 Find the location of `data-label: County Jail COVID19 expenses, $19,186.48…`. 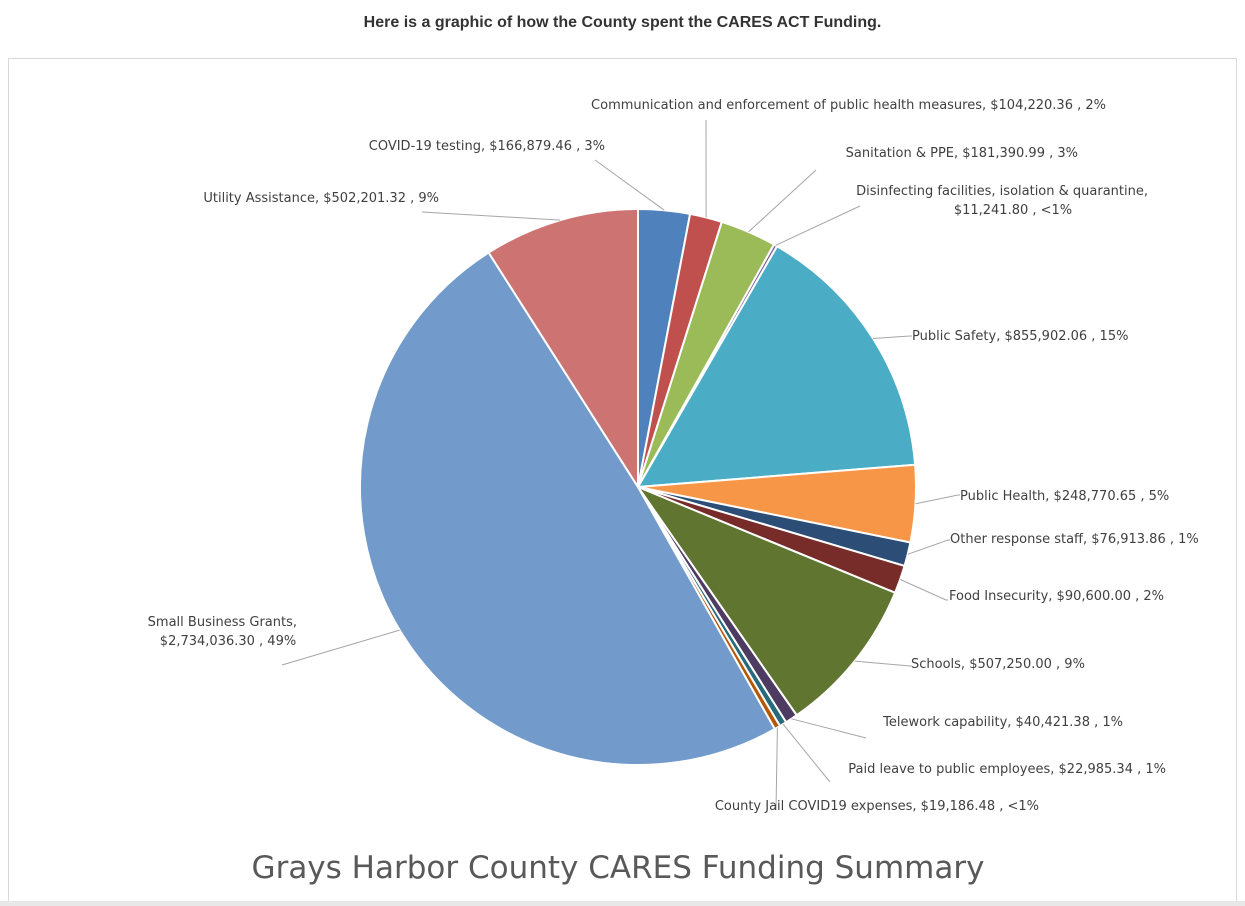

data-label: County Jail COVID19 expenses, $19,186.48… is located at coordinates (877, 806).